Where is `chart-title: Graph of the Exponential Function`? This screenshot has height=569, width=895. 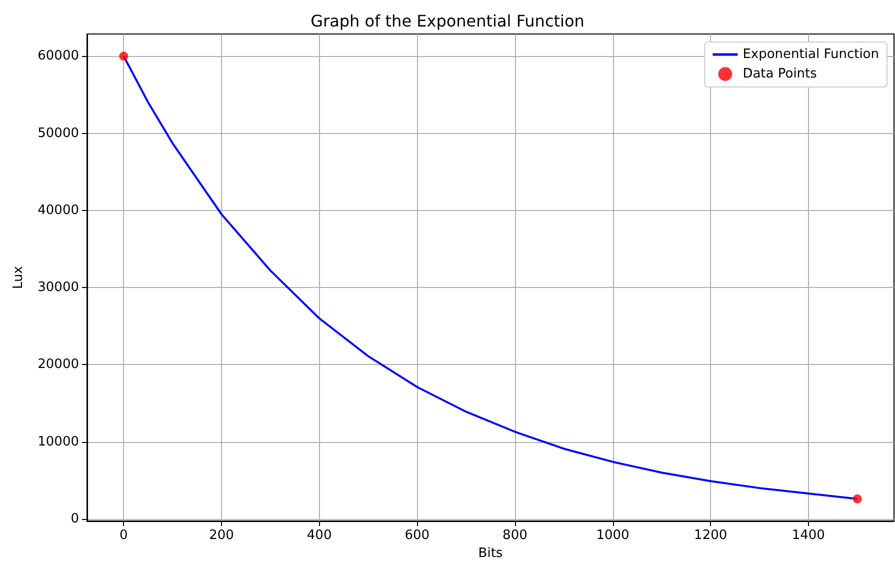 chart-title: Graph of the Exponential Function is located at coordinates (447, 21).